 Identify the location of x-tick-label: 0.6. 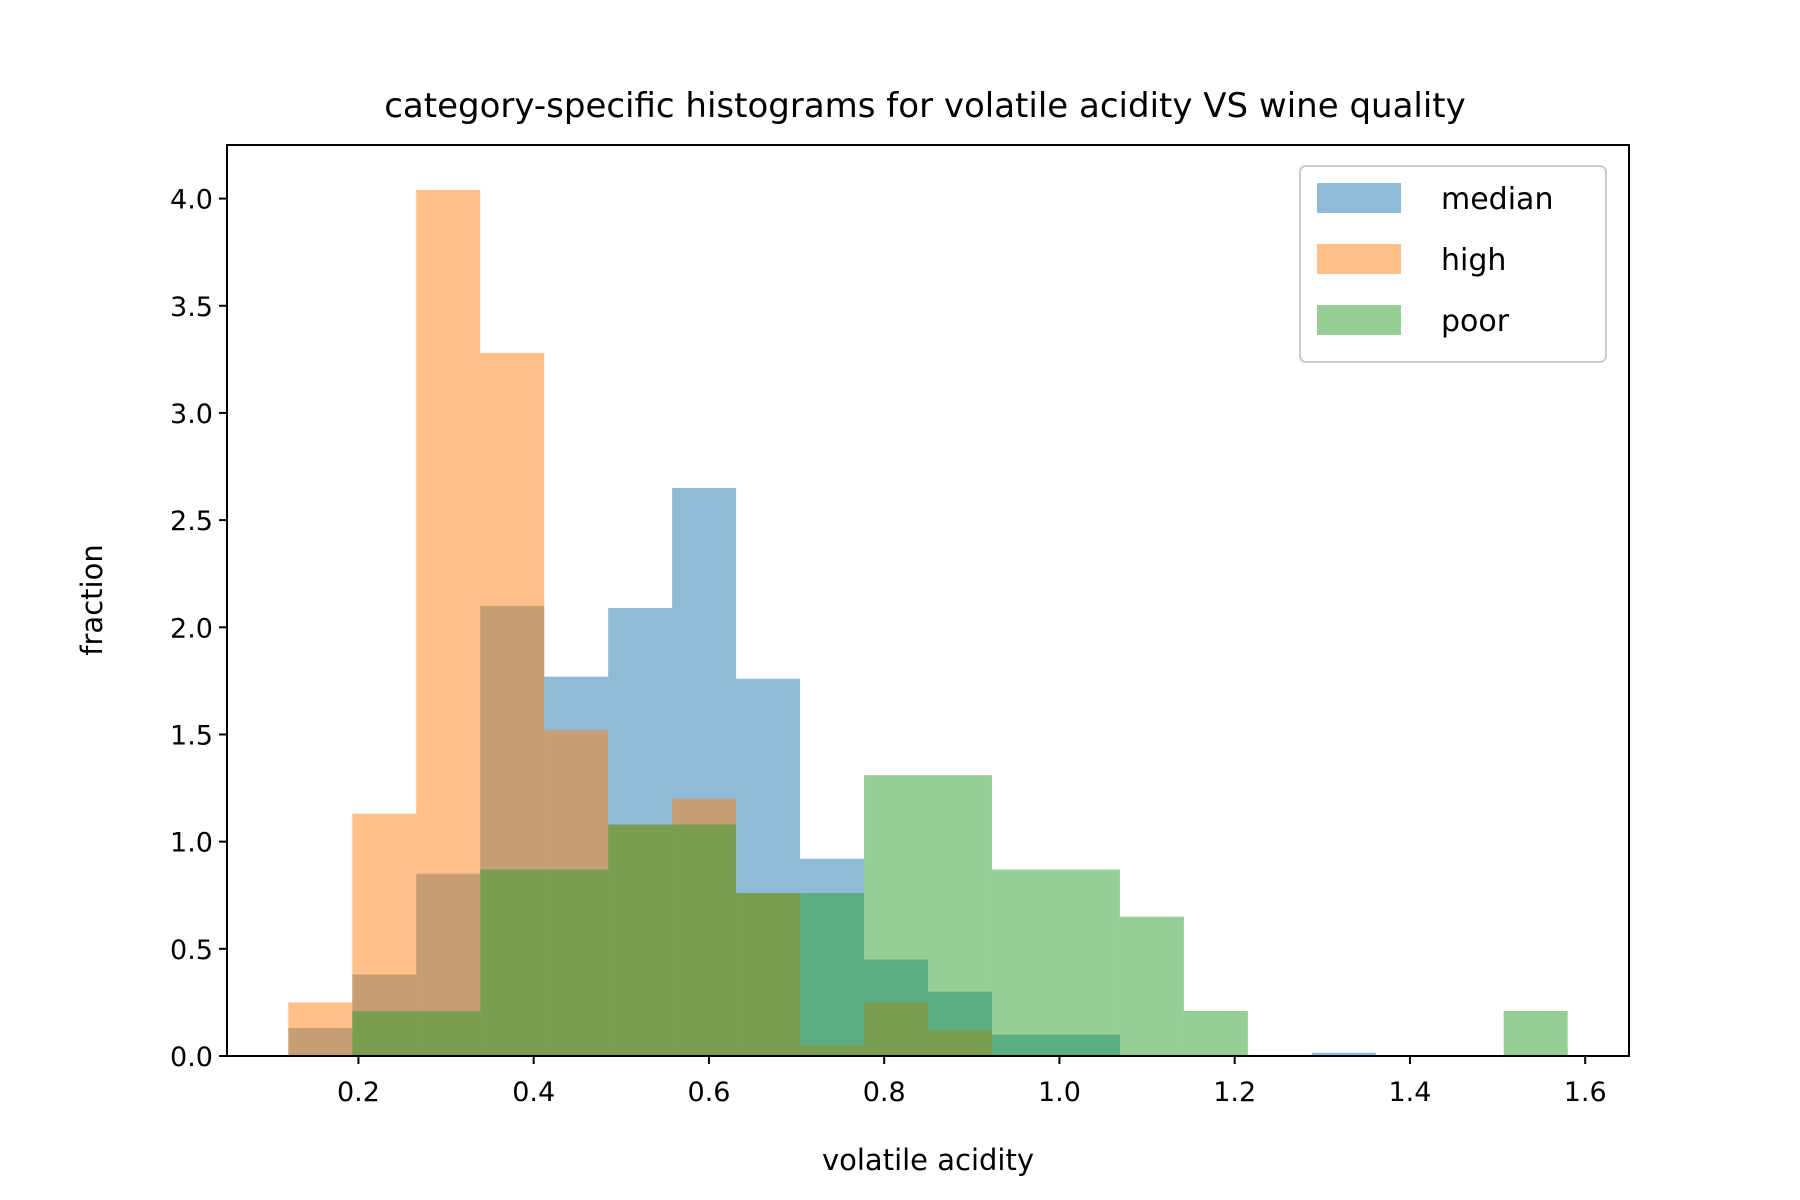
(708, 1092).